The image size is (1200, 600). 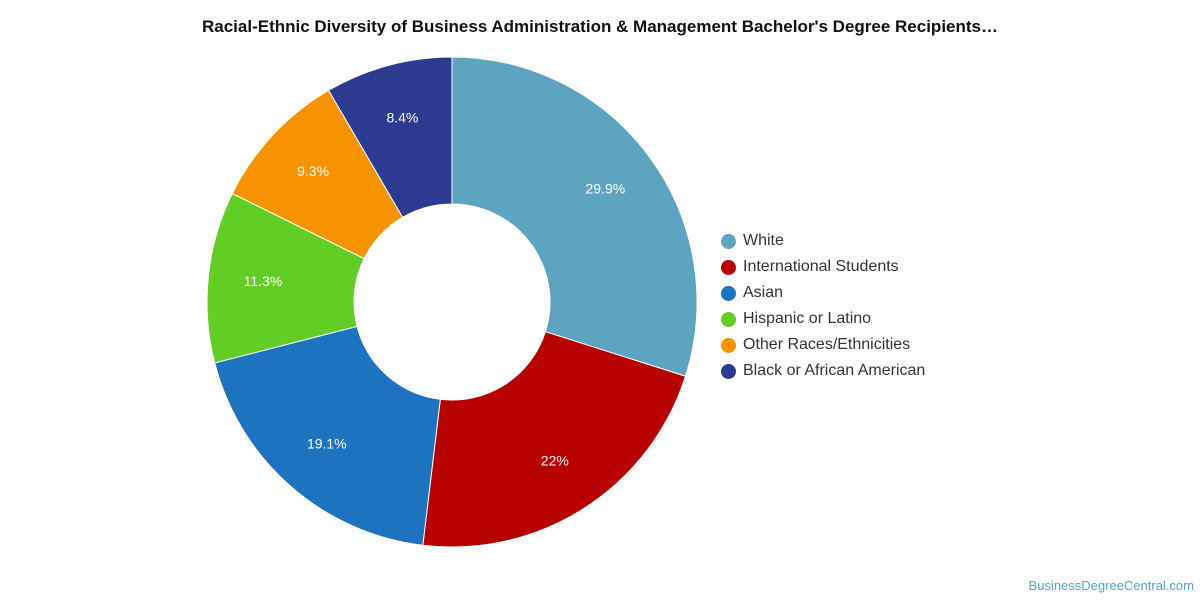 I want to click on legend-label: Black or African American, so click(x=834, y=370).